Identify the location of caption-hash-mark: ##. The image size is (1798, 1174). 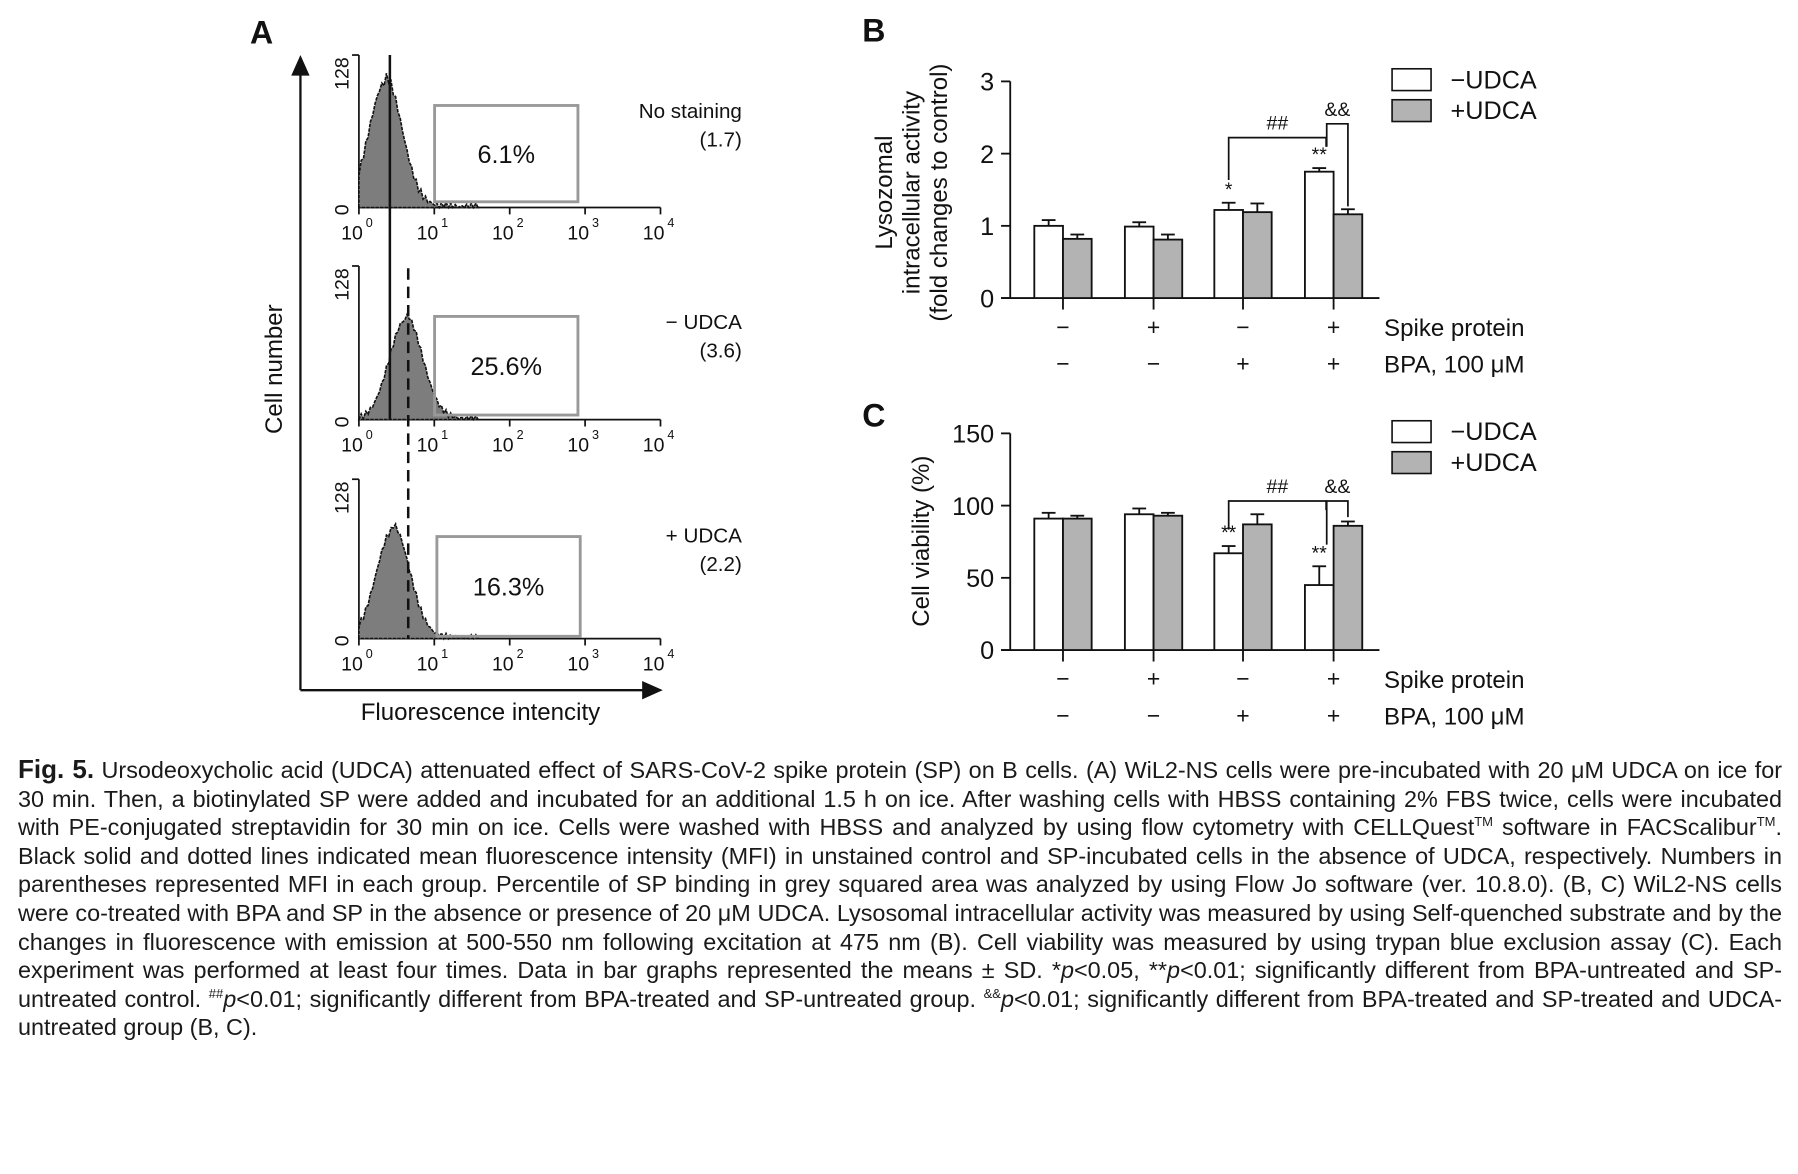
(216, 993).